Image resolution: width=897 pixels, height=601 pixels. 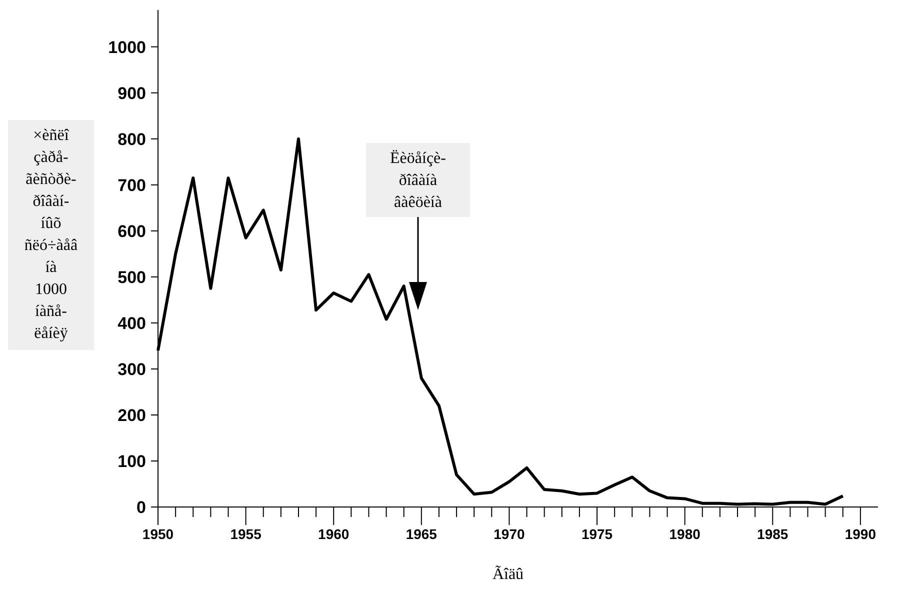 I want to click on x-tick-label: 1955, so click(x=246, y=534).